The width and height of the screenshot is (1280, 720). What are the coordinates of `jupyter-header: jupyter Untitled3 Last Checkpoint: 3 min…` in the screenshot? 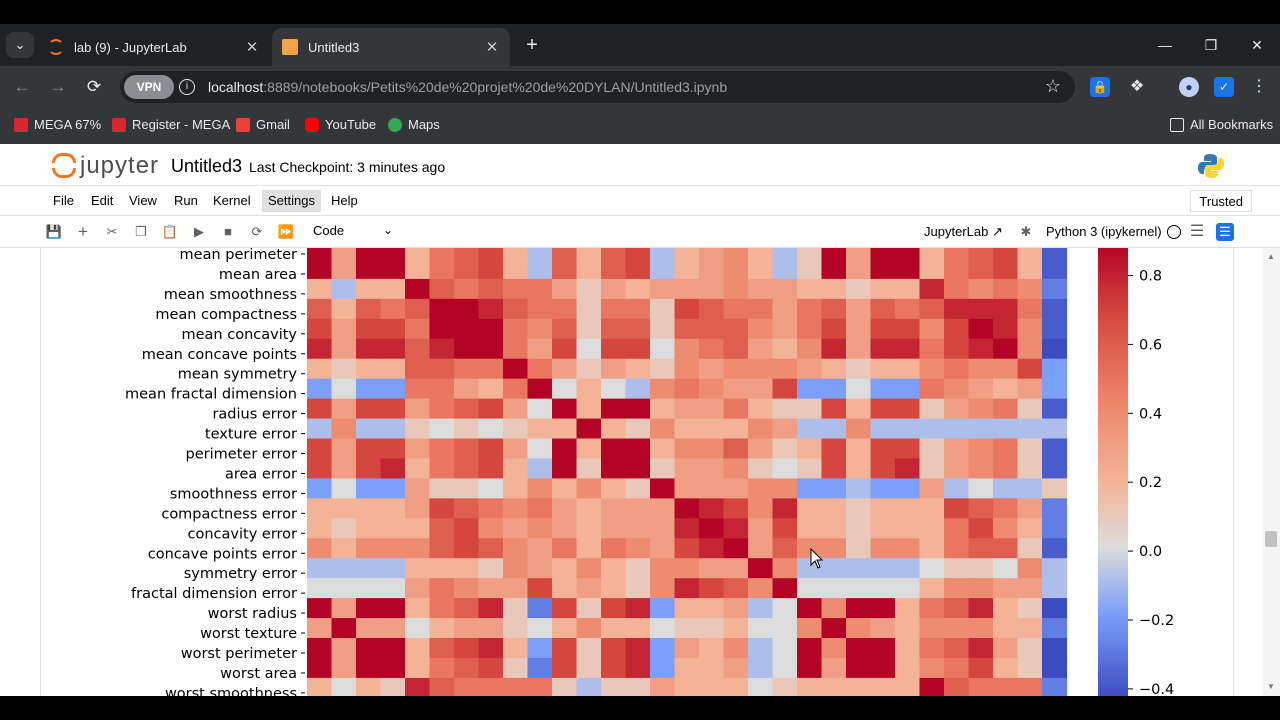 It's located at (640, 165).